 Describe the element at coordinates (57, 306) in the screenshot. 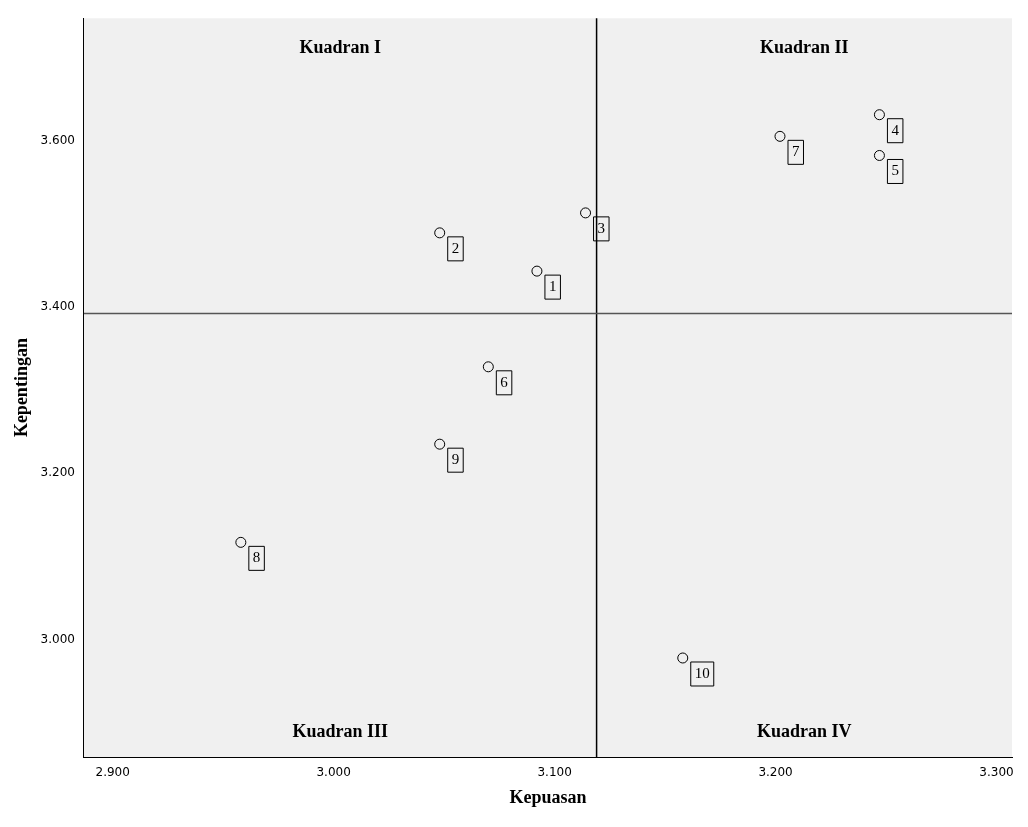

I see `y-tick-label: 3.400` at that location.